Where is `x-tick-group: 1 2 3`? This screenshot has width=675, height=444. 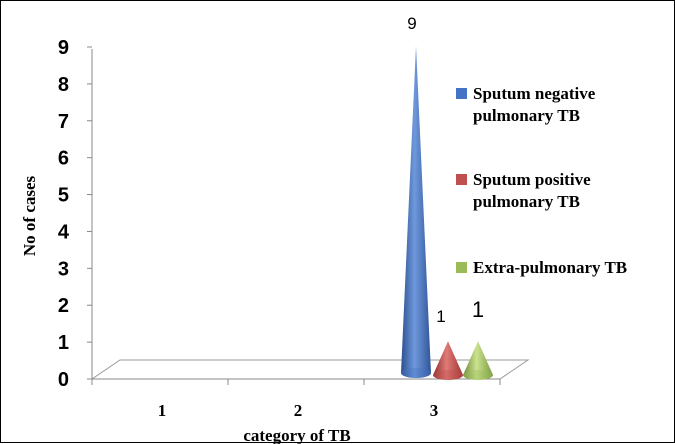 x-tick-group: 1 2 3 is located at coordinates (296, 399).